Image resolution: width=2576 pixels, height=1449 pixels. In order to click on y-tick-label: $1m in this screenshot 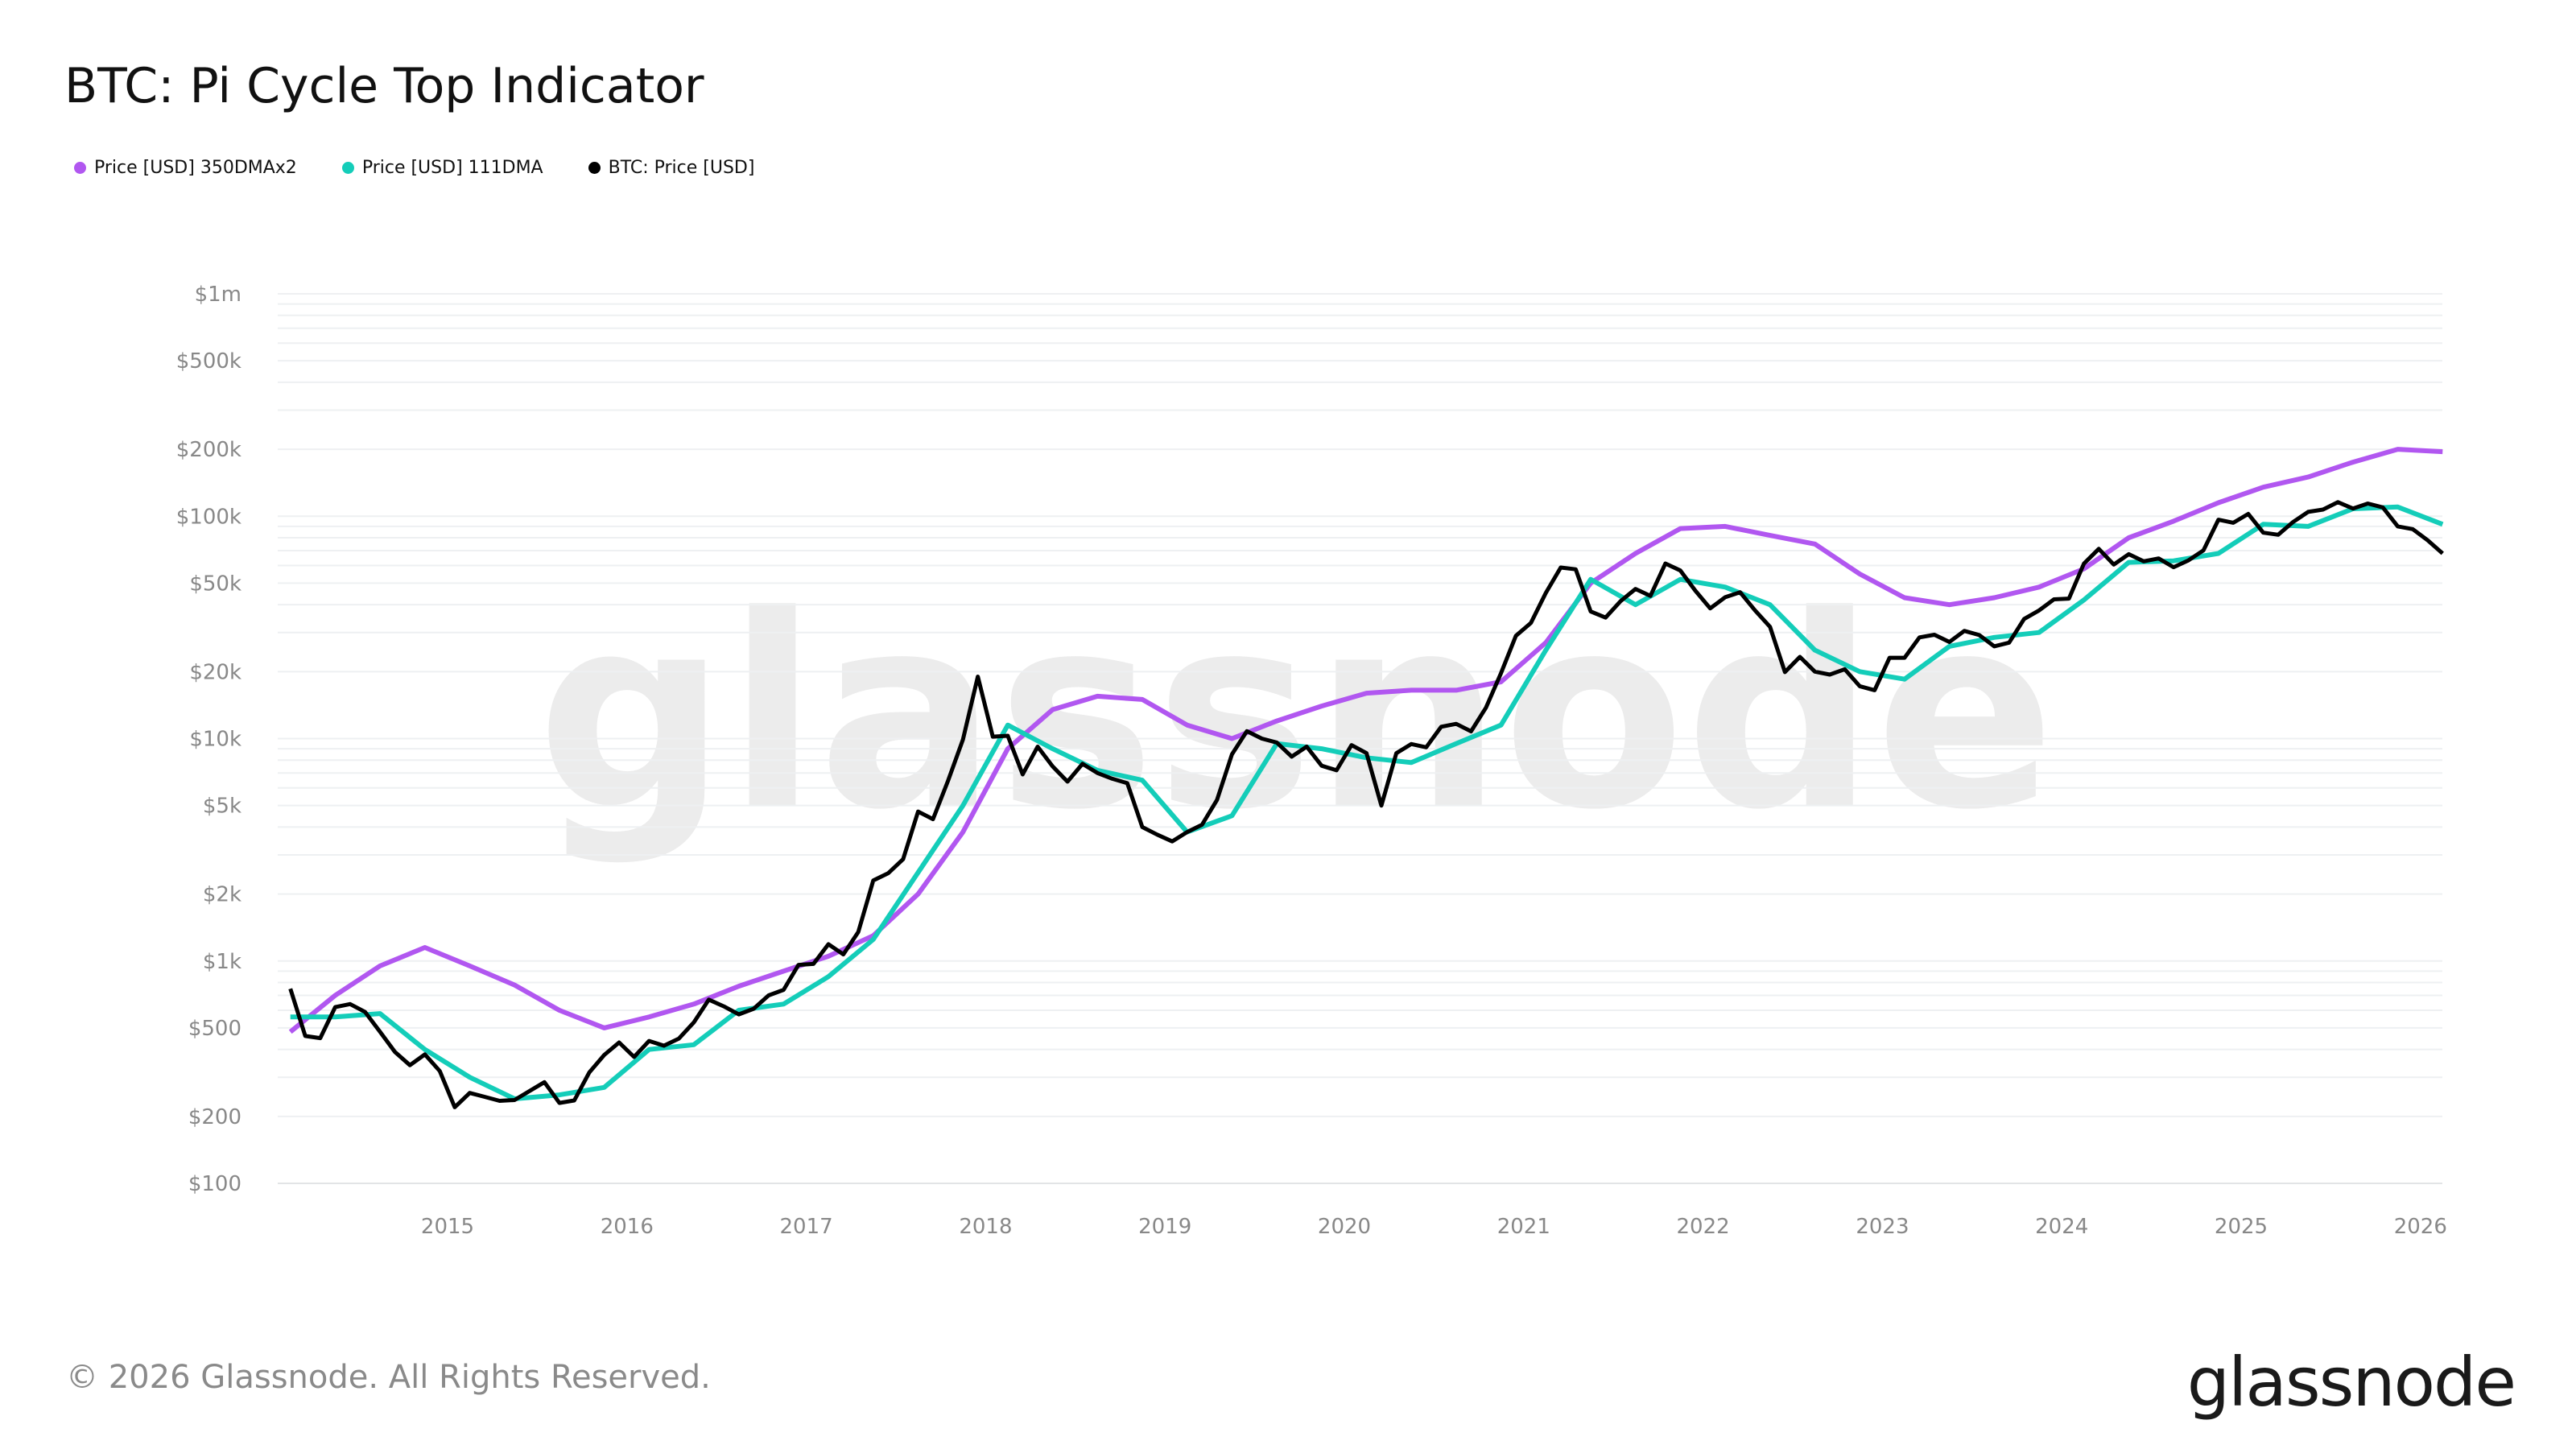, I will do `click(218, 295)`.